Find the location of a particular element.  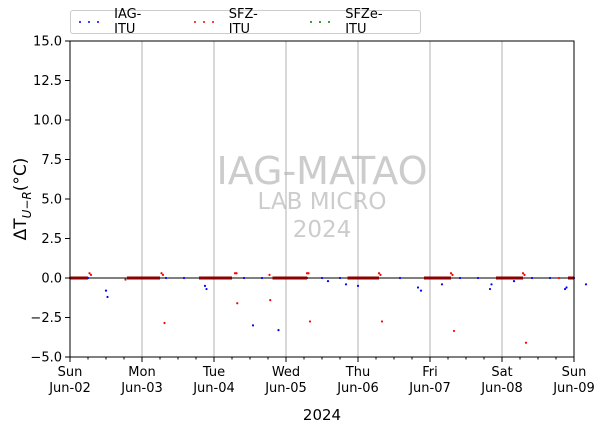

x-tick-label-date: Jun-05 is located at coordinates (285, 388).